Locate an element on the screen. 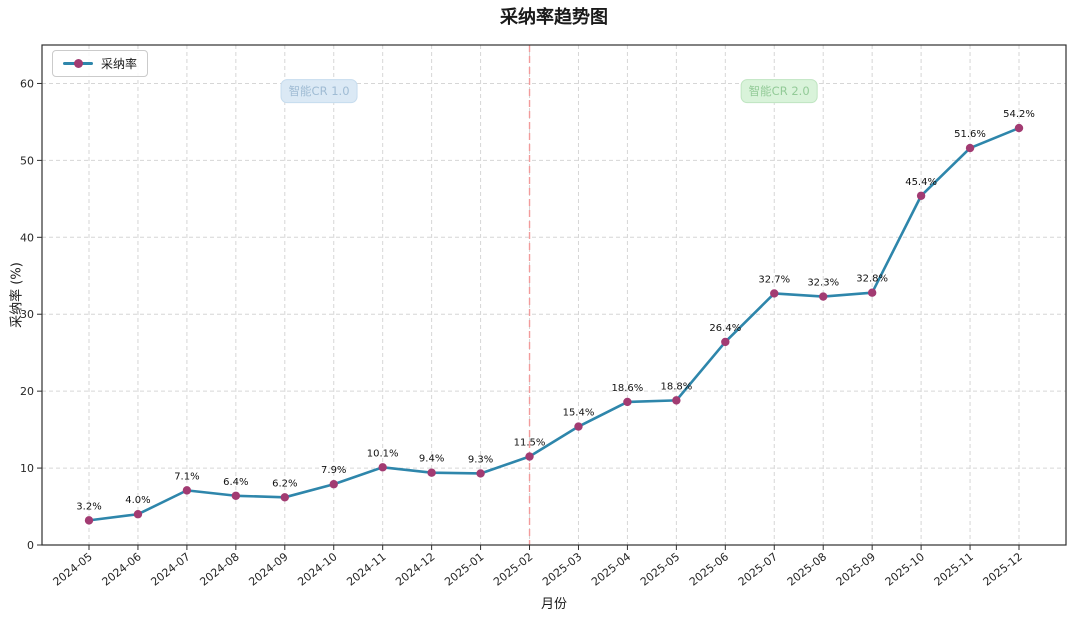 This screenshot has width=1080, height=617. y-axis-title: 采纳率 (%) is located at coordinates (17, 295).